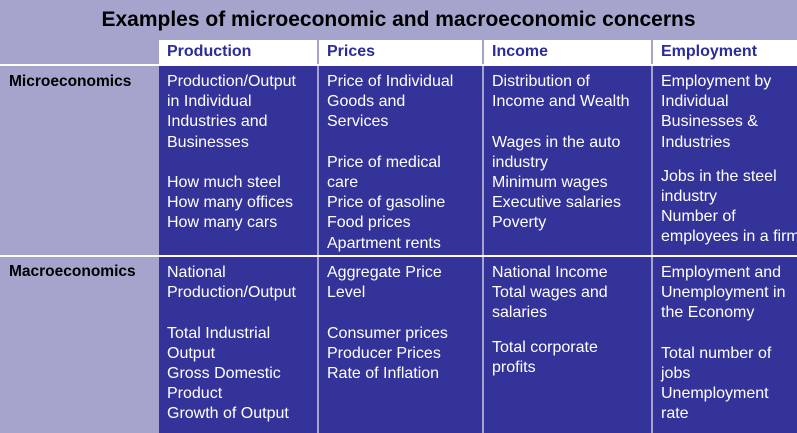 Image resolution: width=797 pixels, height=433 pixels. Describe the element at coordinates (224, 182) in the screenshot. I see `cell-line: How much steel` at that location.